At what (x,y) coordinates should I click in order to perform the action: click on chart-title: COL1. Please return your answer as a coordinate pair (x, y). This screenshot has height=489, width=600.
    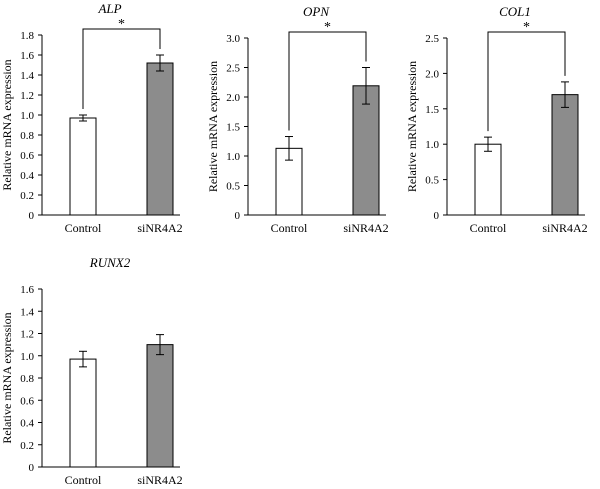
    Looking at the image, I should click on (515, 11).